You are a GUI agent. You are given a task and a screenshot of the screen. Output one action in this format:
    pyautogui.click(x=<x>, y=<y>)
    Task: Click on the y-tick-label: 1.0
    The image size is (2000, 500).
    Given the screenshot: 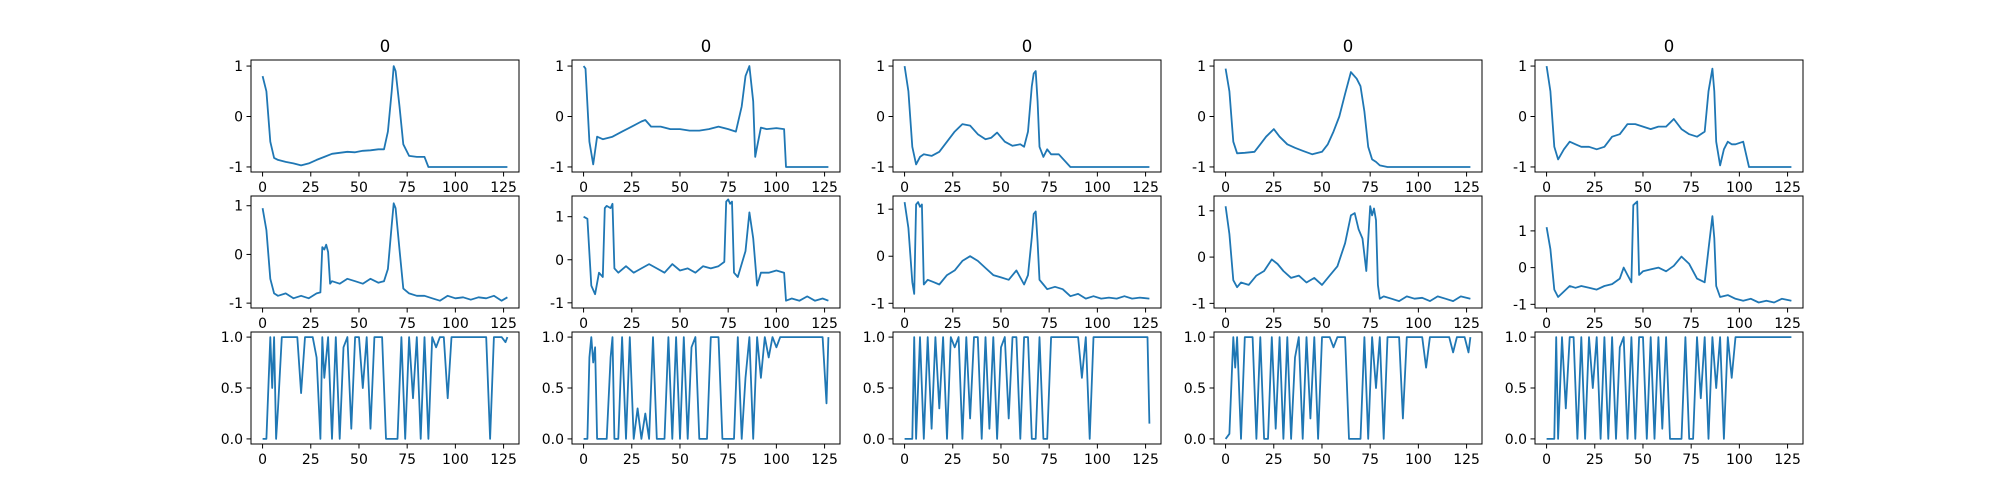 What is the action you would take?
    pyautogui.click(x=232, y=338)
    